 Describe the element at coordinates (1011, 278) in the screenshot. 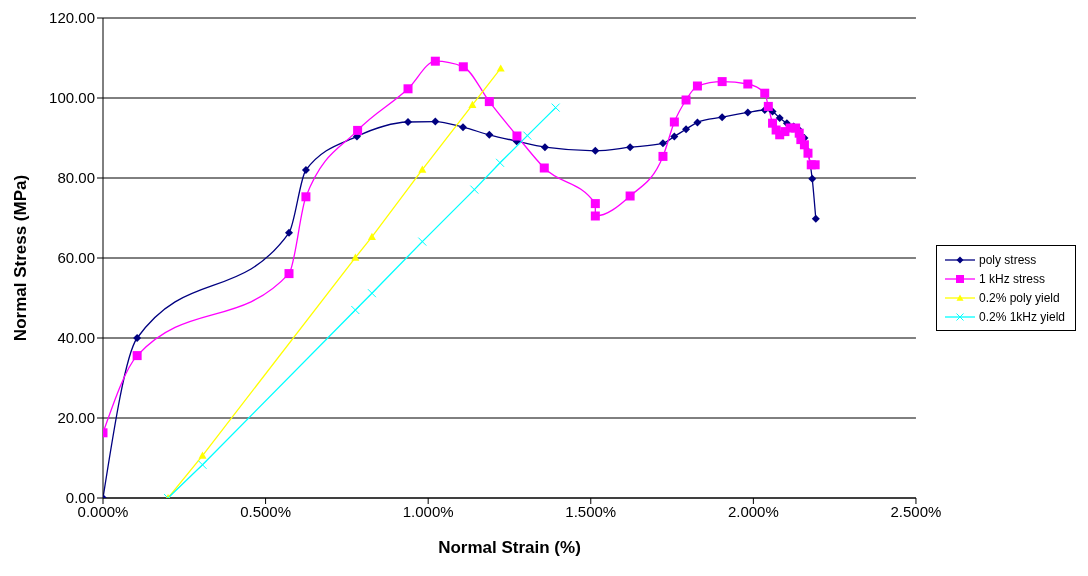

I see `legend-label: 1 kHz stress` at that location.